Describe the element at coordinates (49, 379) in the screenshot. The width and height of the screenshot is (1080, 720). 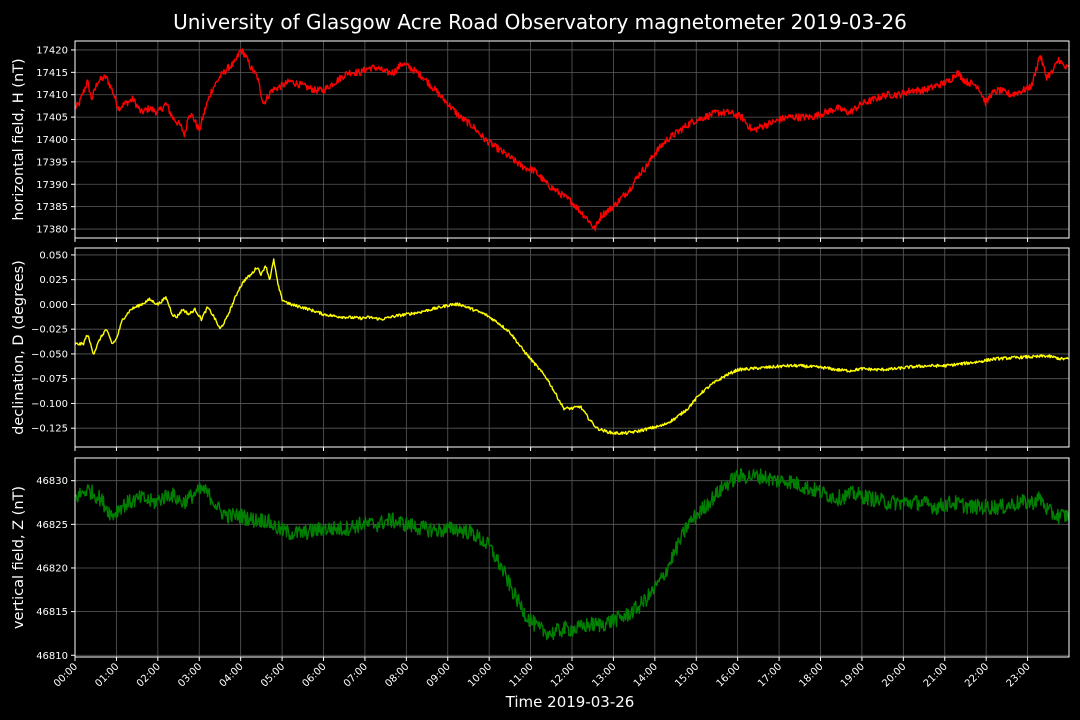
I see `y-tick-label: −0.075` at that location.